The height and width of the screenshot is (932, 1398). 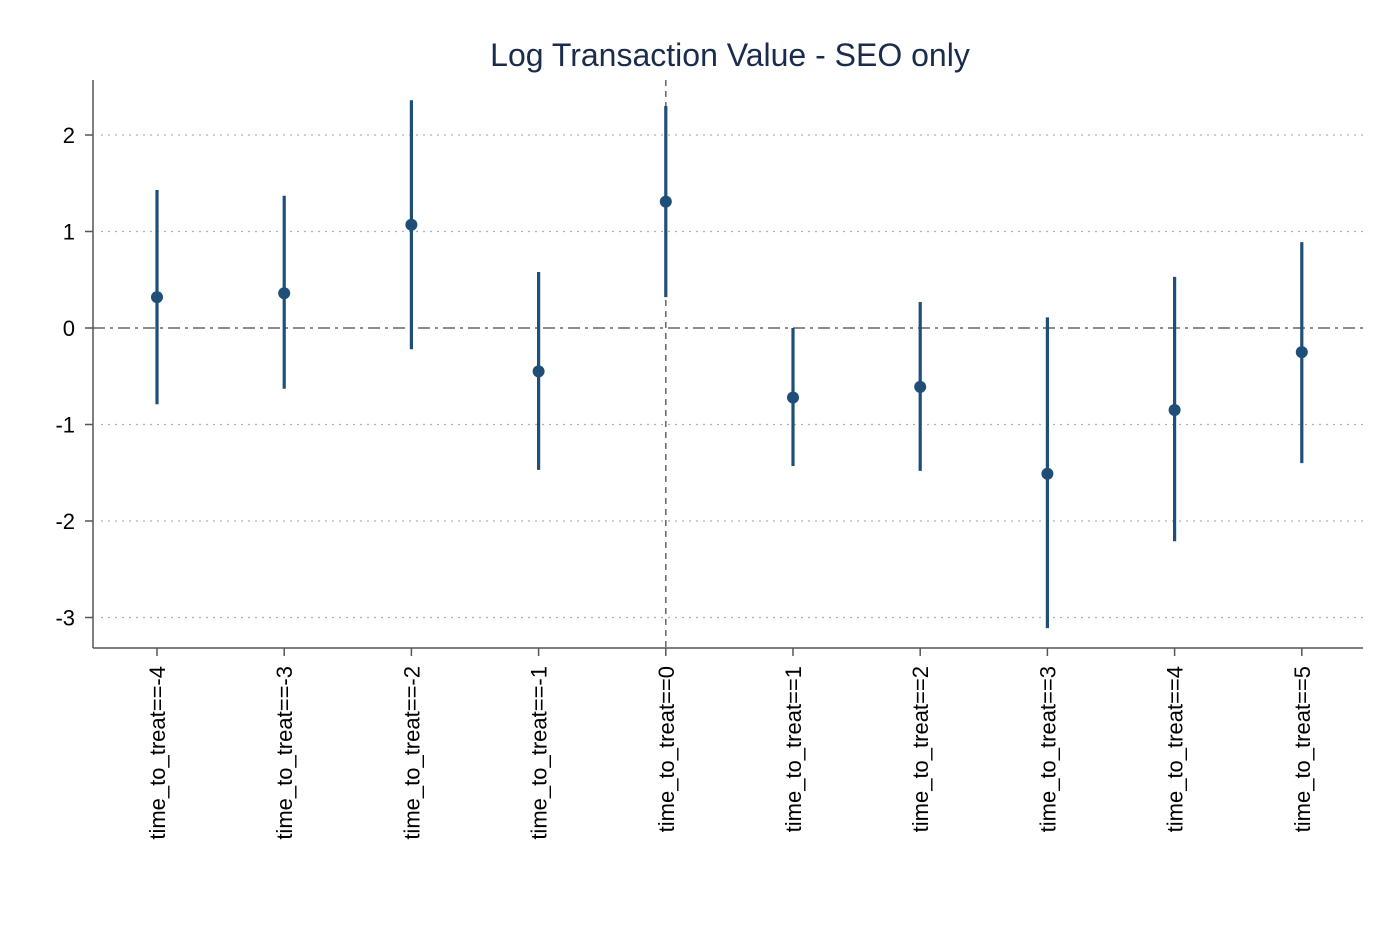 What do you see at coordinates (1047, 749) in the screenshot?
I see `x-tick-label: time_to_treat==3` at bounding box center [1047, 749].